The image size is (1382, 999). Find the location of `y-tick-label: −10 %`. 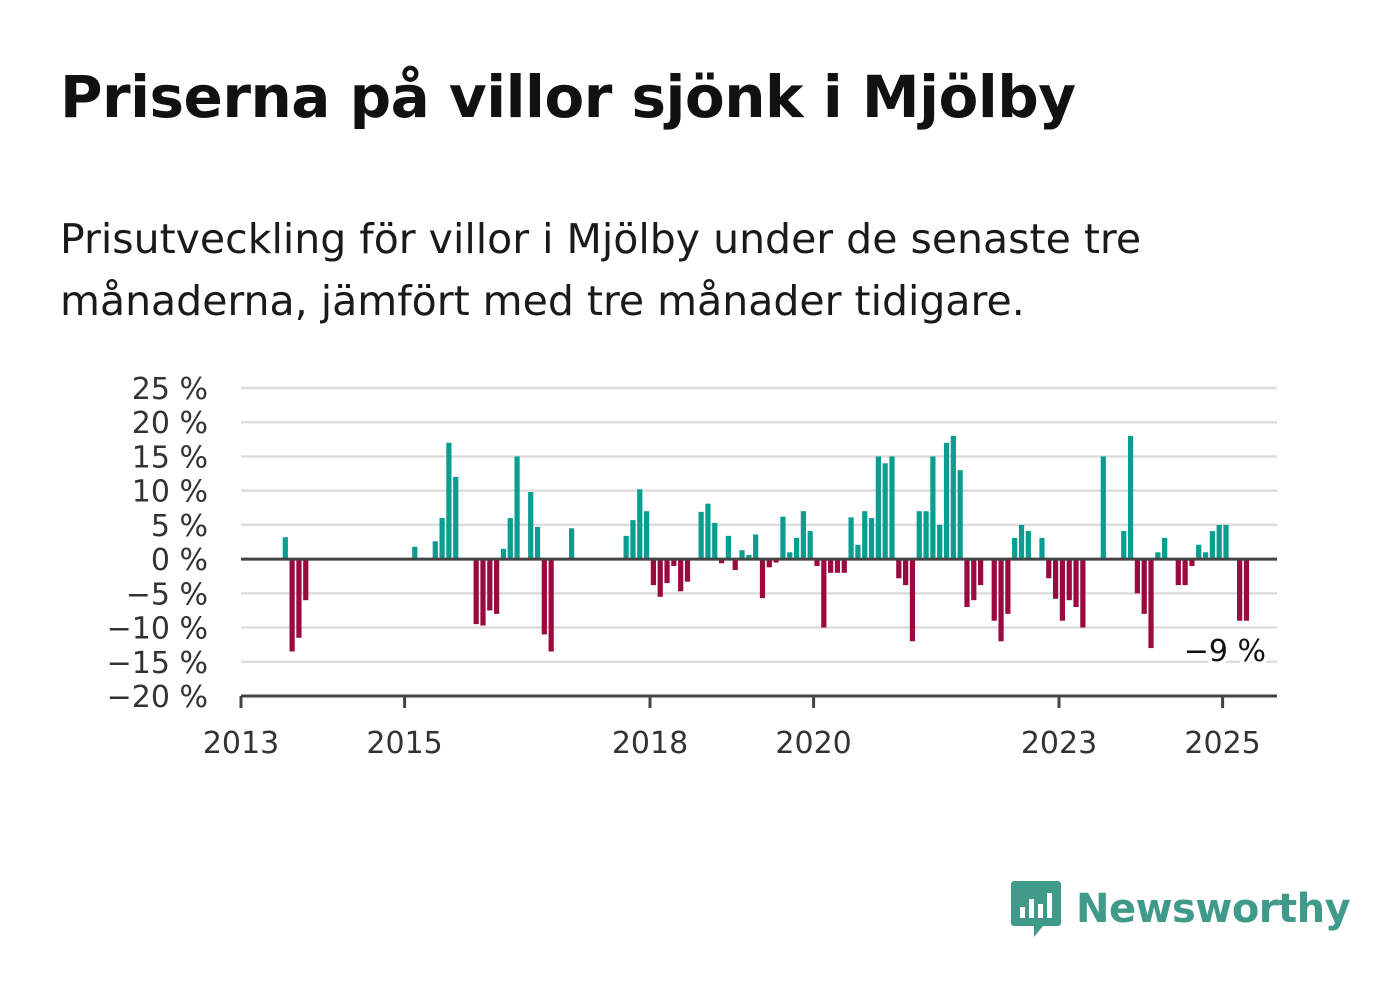

y-tick-label: −10 % is located at coordinates (157, 629).